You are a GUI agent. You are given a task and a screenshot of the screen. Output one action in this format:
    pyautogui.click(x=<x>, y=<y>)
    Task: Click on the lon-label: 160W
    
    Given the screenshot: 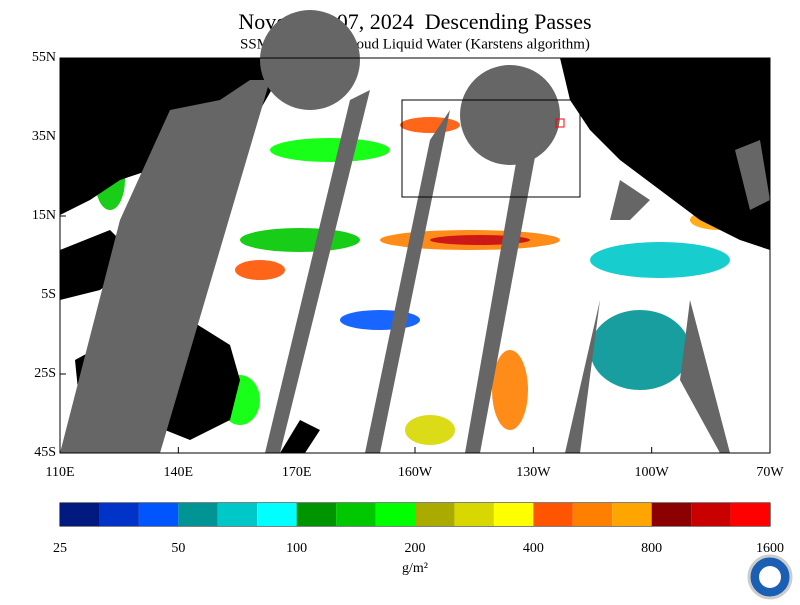 What is the action you would take?
    pyautogui.click(x=415, y=472)
    